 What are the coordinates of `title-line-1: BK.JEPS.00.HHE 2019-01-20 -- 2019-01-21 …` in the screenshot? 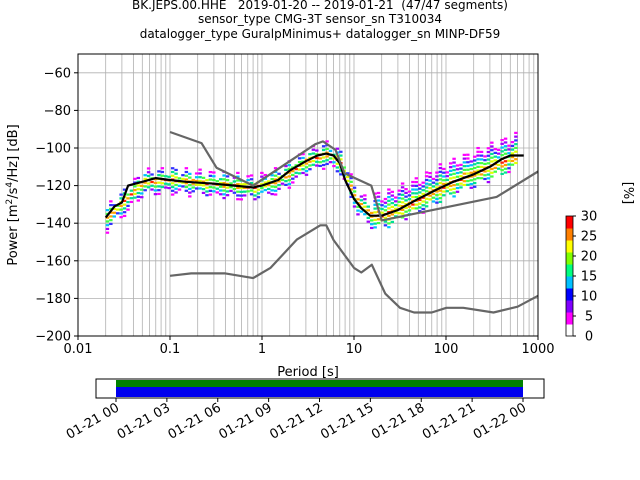 It's located at (320, 6).